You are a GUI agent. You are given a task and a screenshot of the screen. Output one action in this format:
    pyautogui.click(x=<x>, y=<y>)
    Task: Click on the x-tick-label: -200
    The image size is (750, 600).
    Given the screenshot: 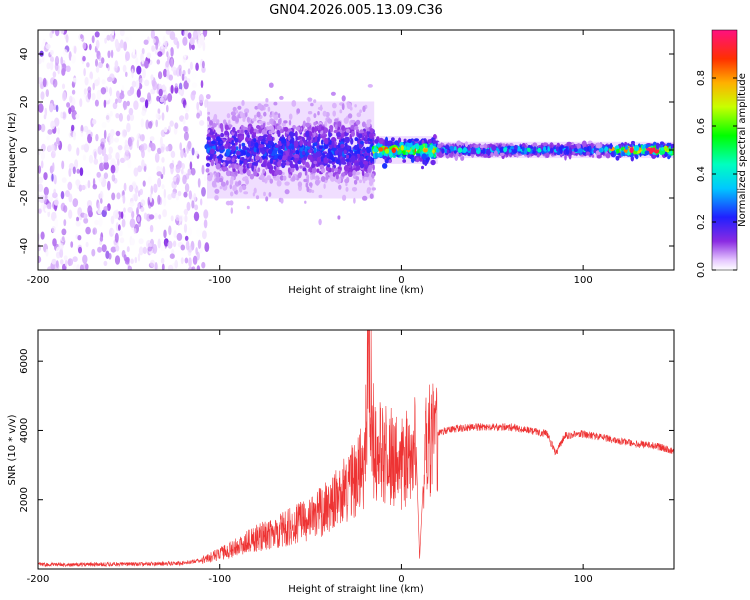 What is the action you would take?
    pyautogui.click(x=38, y=579)
    